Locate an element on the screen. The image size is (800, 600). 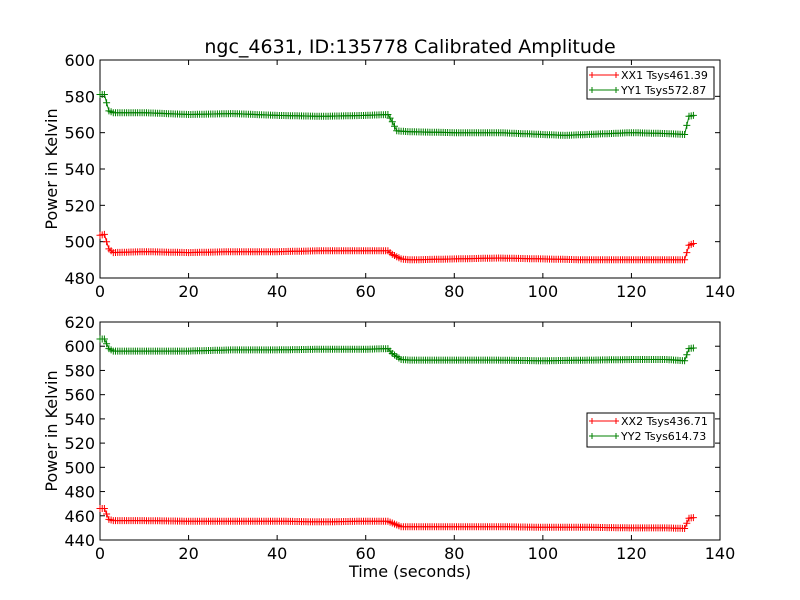
top-legend: XX1 Tsys461.39 YY1 Tsys572.87 is located at coordinates (650, 83).